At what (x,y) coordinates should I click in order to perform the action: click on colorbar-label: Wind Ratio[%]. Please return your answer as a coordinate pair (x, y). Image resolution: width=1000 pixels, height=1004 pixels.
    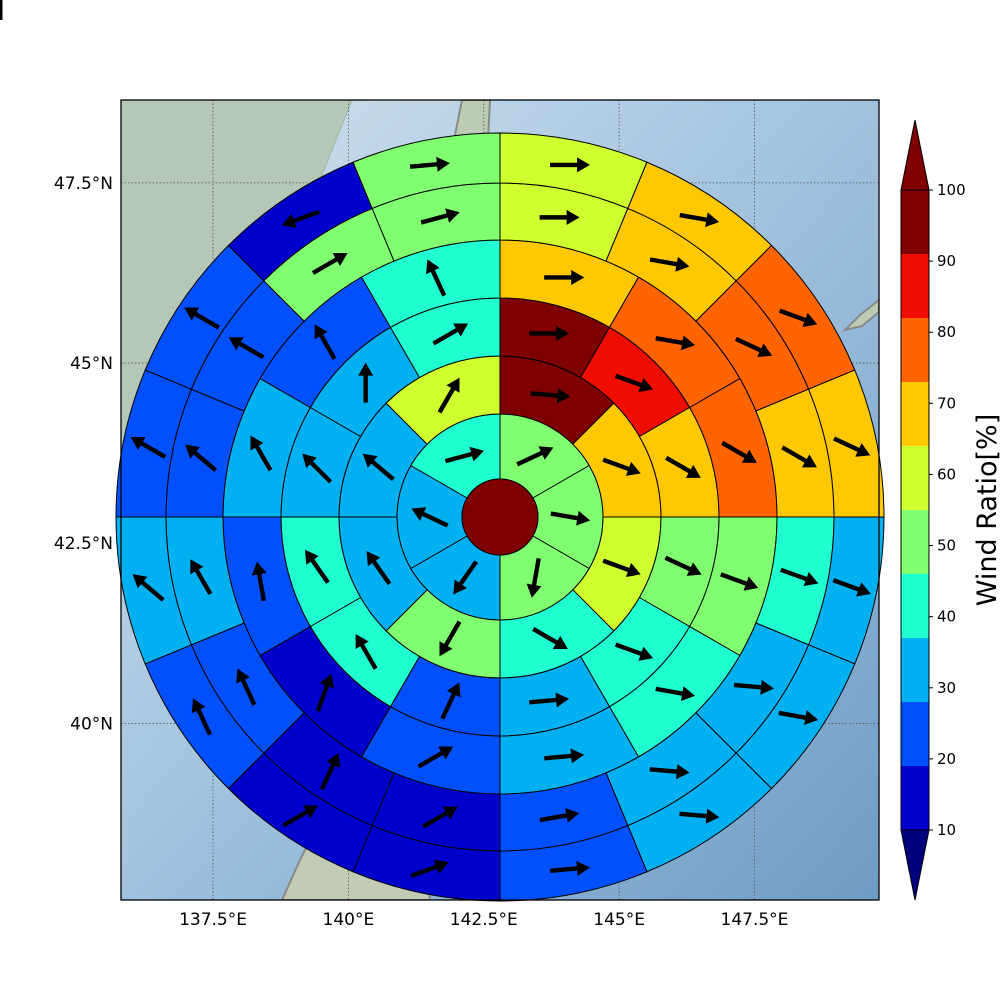
    Looking at the image, I should click on (986, 510).